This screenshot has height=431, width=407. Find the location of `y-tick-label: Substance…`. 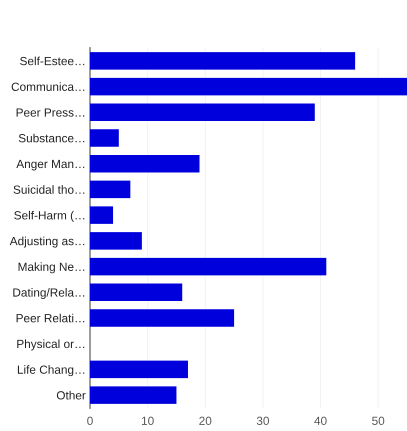

y-tick-label: Substance… is located at coordinates (51, 138).